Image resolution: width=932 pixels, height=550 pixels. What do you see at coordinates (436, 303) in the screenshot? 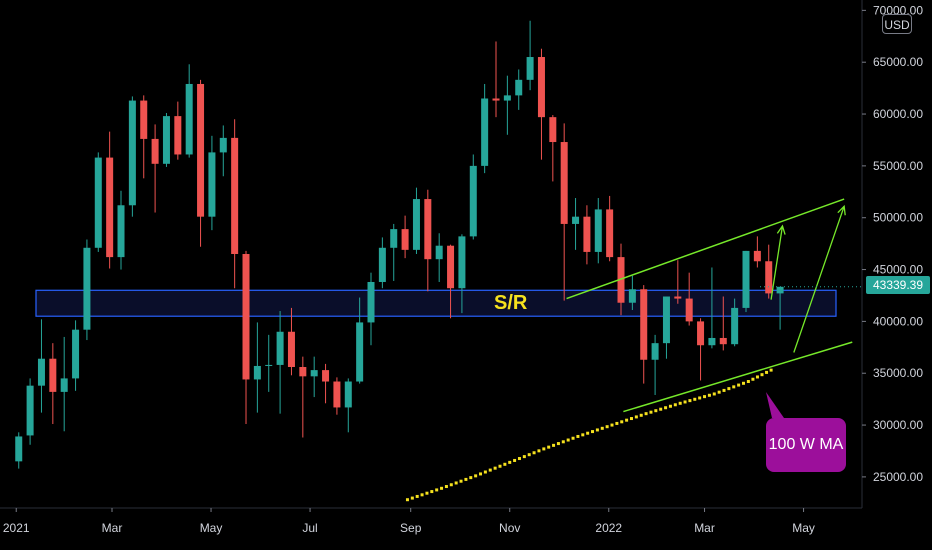
I see `sr-zone-layer` at bounding box center [436, 303].